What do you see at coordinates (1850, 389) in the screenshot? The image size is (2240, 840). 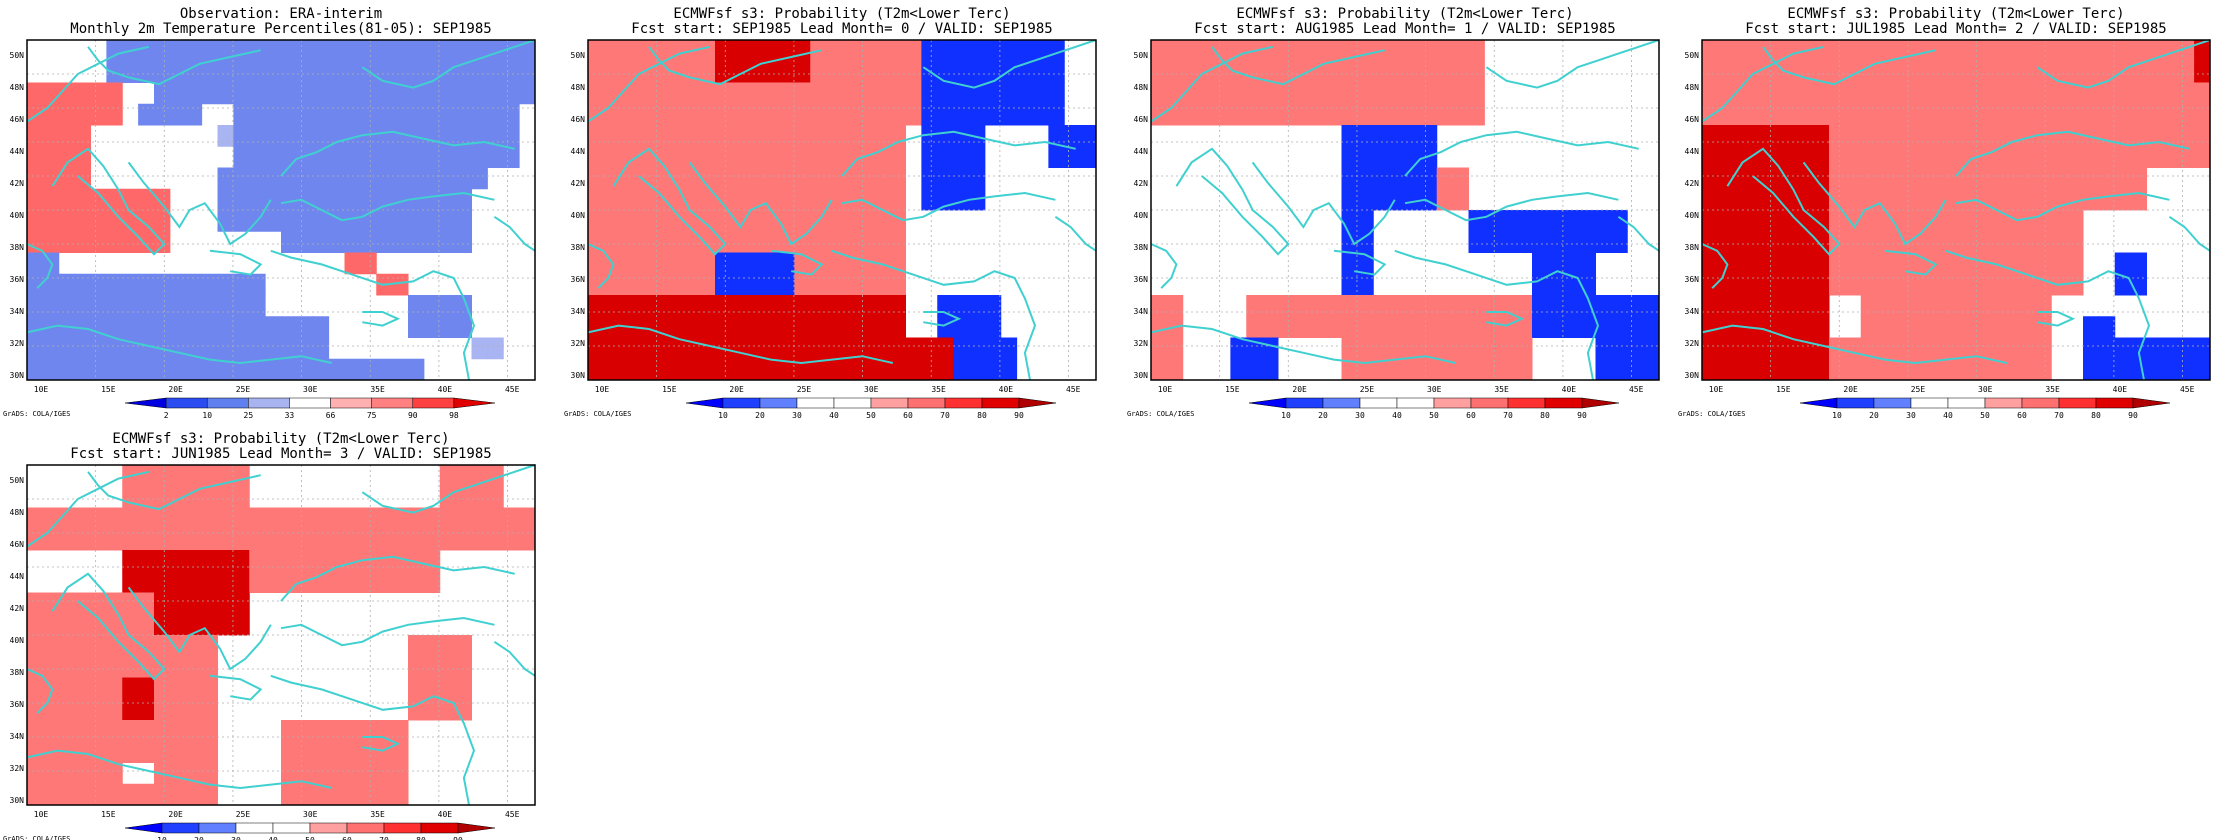 I see `lon-label: 20E` at bounding box center [1850, 389].